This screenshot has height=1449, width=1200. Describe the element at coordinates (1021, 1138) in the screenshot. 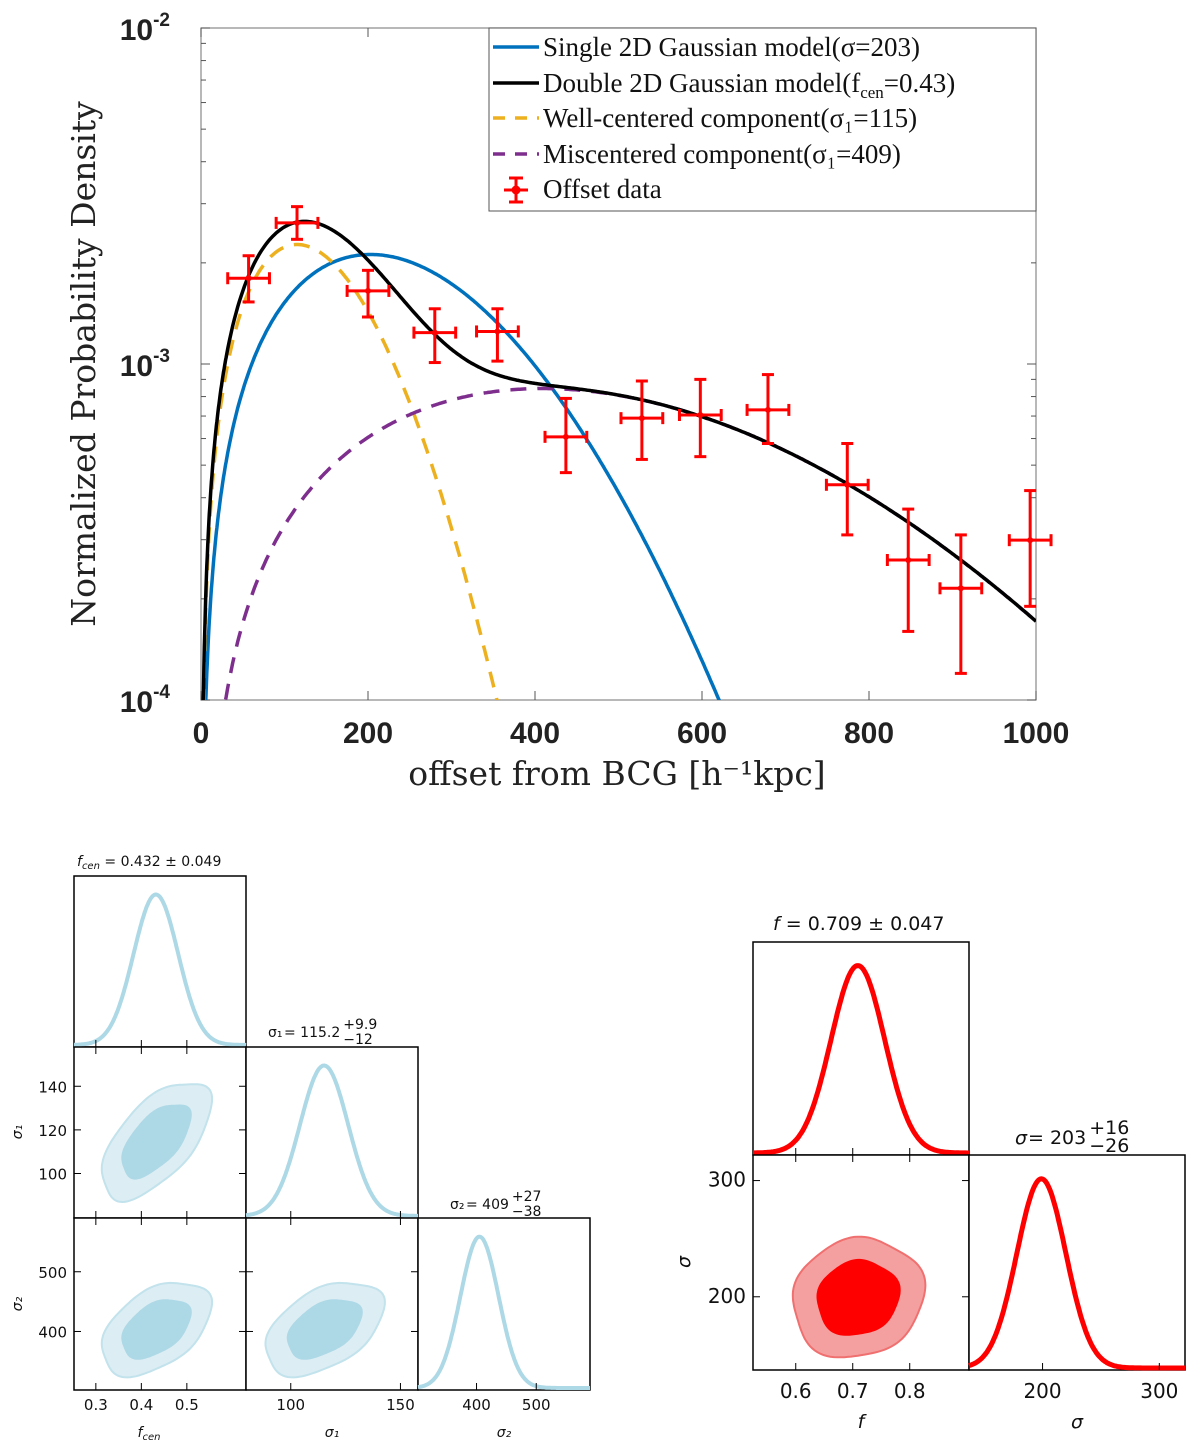

I see `corner-title-sigma: σ` at that location.